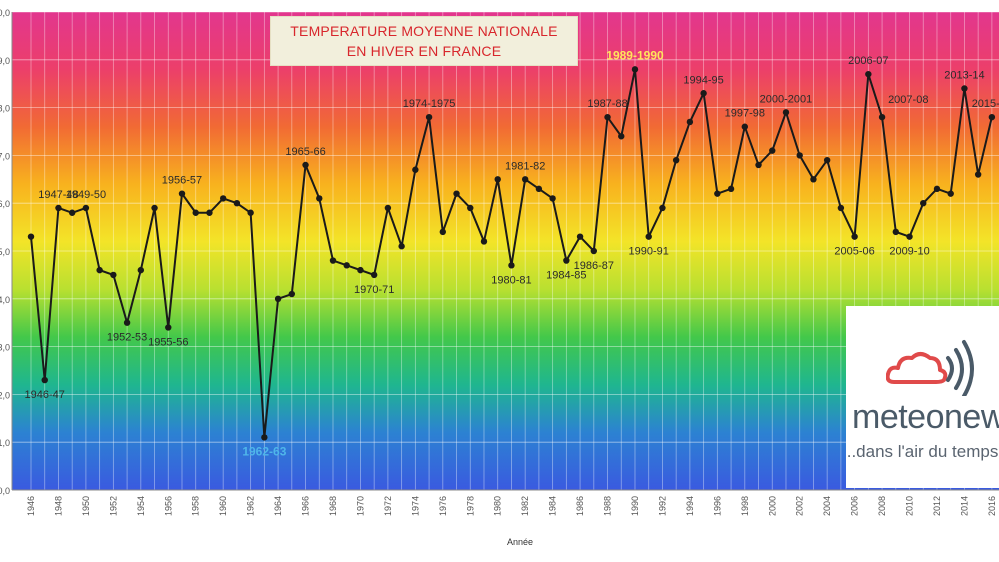 Image resolution: width=999 pixels, height=562 pixels. I want to click on x-tick-label: 1996, so click(717, 506).